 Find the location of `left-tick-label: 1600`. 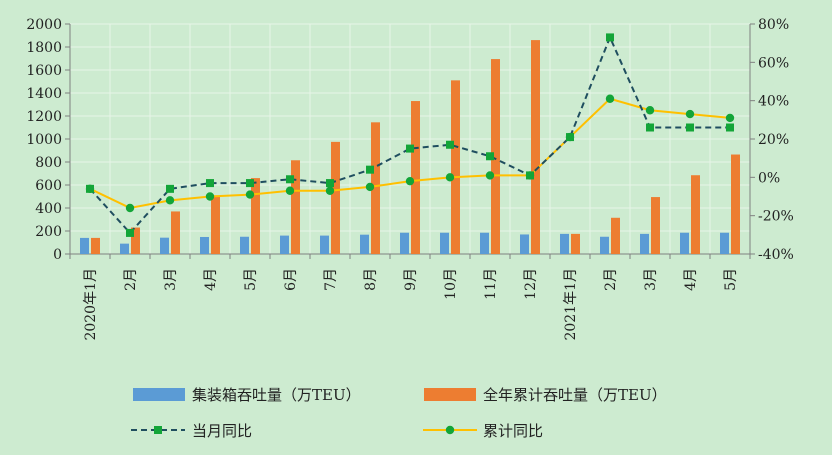

left-tick-label: 1600 is located at coordinates (44, 71).